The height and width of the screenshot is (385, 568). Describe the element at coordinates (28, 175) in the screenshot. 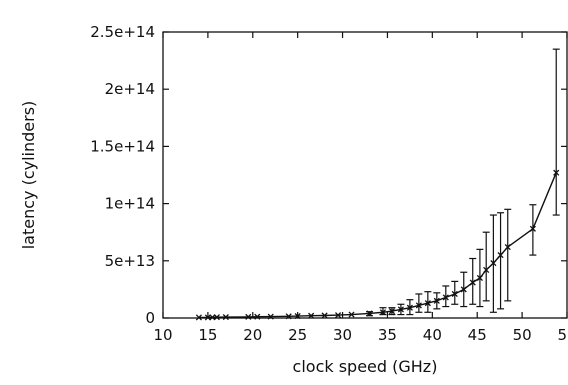

I see `y-axis-label: latency (cylinders)` at that location.